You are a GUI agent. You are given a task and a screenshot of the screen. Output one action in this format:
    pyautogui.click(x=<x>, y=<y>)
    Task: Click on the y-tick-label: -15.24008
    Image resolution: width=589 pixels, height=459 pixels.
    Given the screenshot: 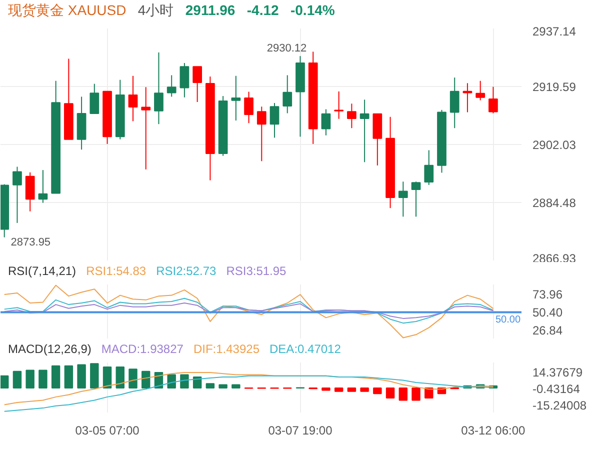 What is the action you would take?
    pyautogui.click(x=559, y=405)
    